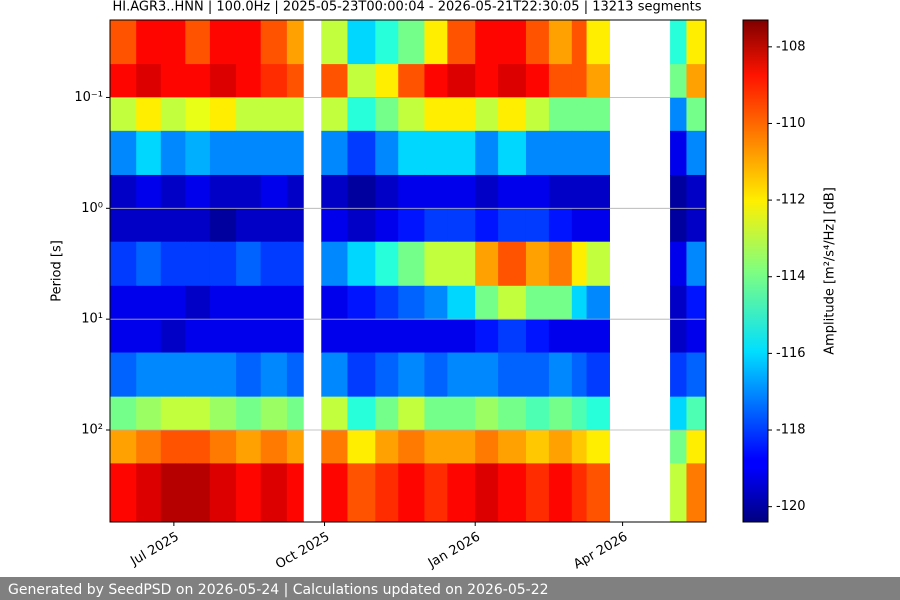 Image resolution: width=900 pixels, height=600 pixels. What do you see at coordinates (755, 271) in the screenshot?
I see `colorbar` at bounding box center [755, 271].